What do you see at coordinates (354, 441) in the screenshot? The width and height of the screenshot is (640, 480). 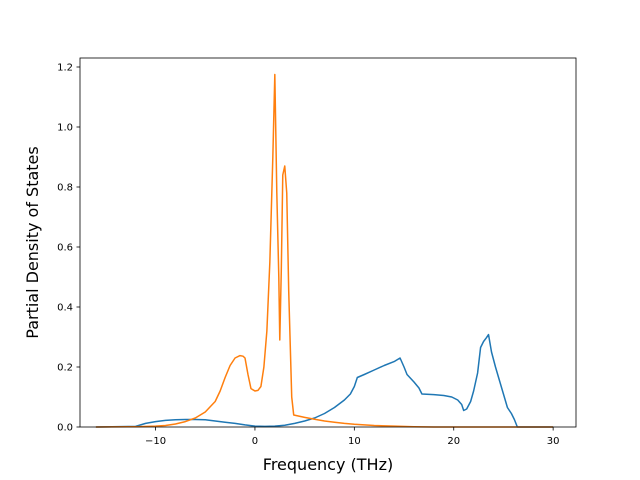 I see `x-tick-label: 10` at bounding box center [354, 441].